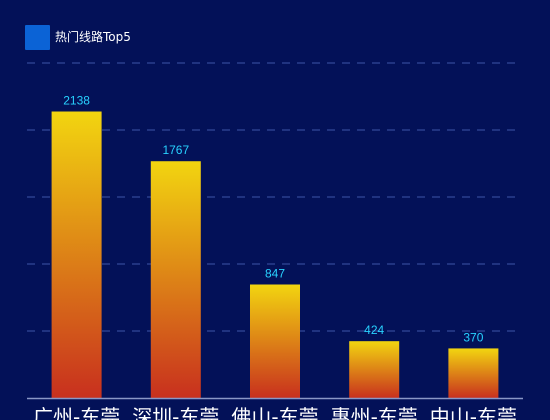 This screenshot has height=420, width=550. Describe the element at coordinates (76, 101) in the screenshot. I see `bar-value-label: 2138` at that location.